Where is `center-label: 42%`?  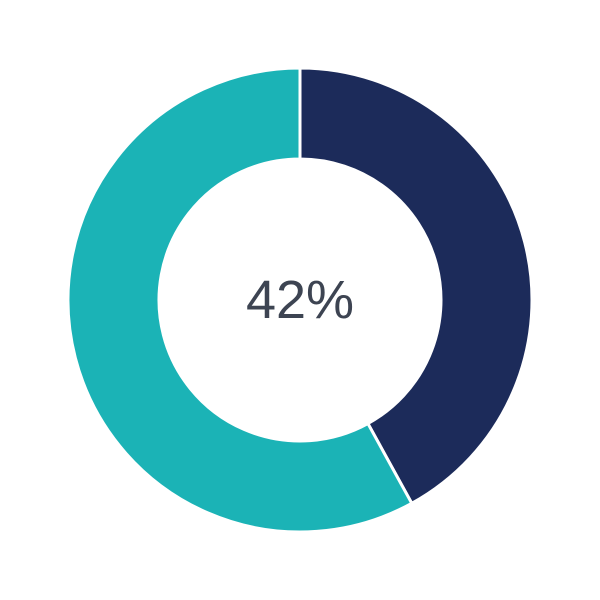 center-label: 42% is located at coordinates (300, 300).